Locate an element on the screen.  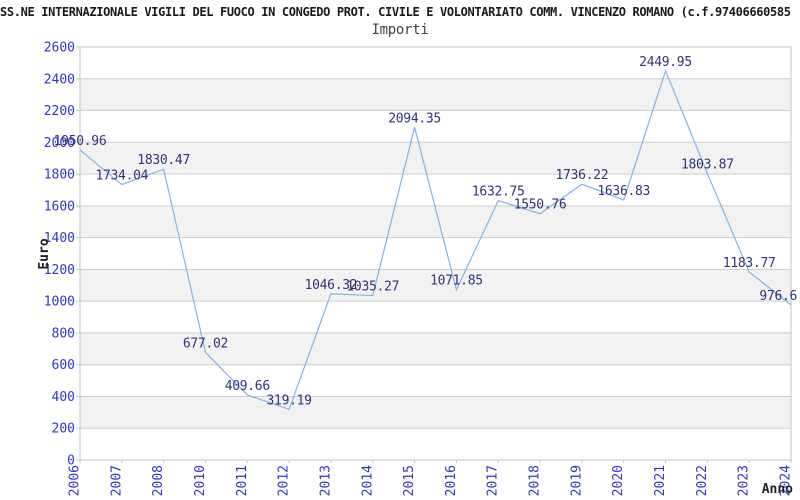
point-value-label: 319.19 is located at coordinates (289, 400).